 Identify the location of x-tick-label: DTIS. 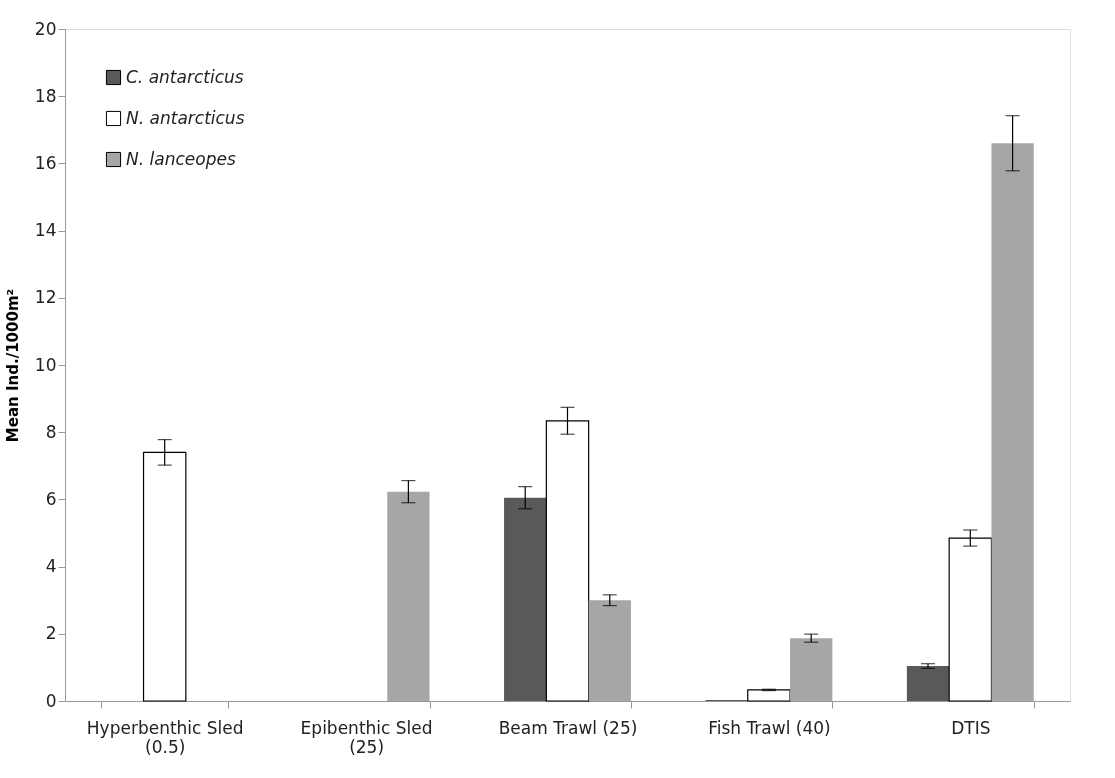
(971, 727).